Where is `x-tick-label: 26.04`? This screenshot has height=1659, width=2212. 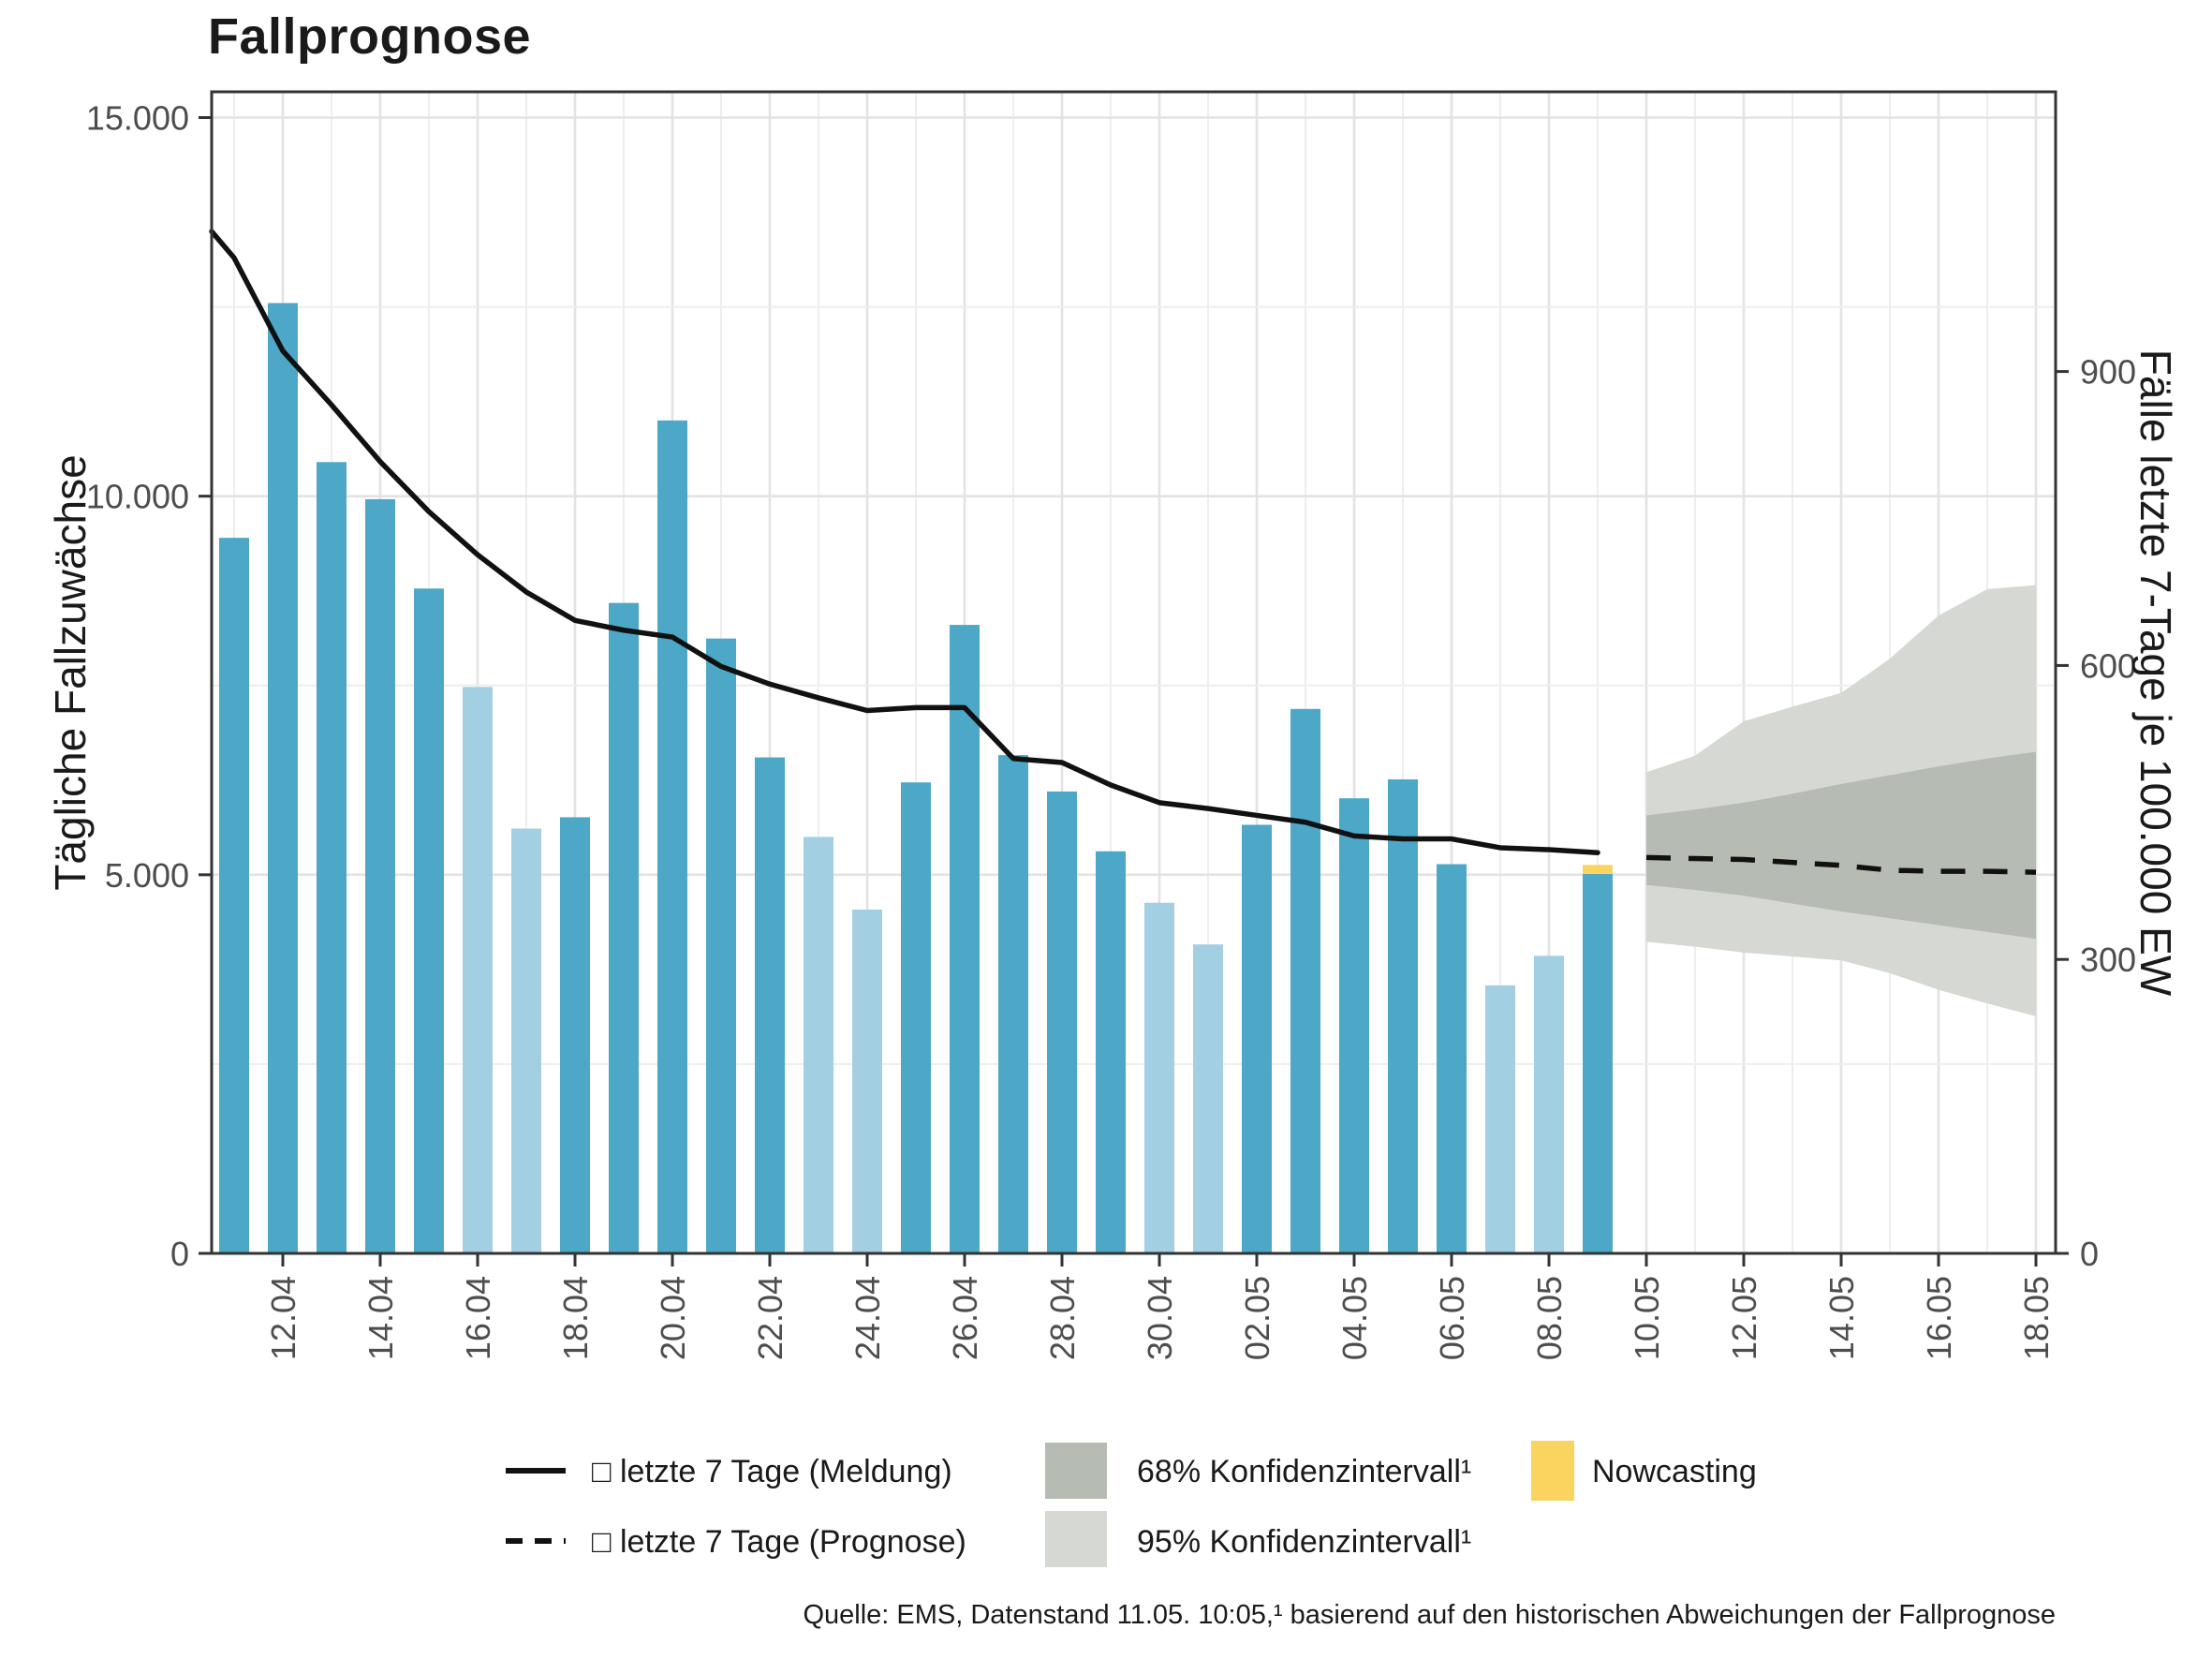
x-tick-label: 26.04 is located at coordinates (965, 1318).